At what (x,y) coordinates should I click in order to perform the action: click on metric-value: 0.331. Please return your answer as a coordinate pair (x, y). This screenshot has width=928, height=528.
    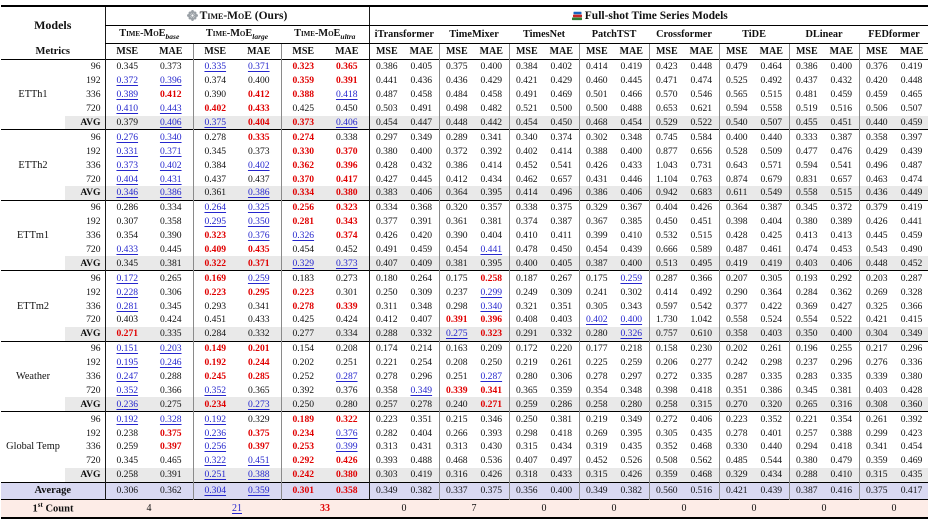
    Looking at the image, I should click on (126, 151).